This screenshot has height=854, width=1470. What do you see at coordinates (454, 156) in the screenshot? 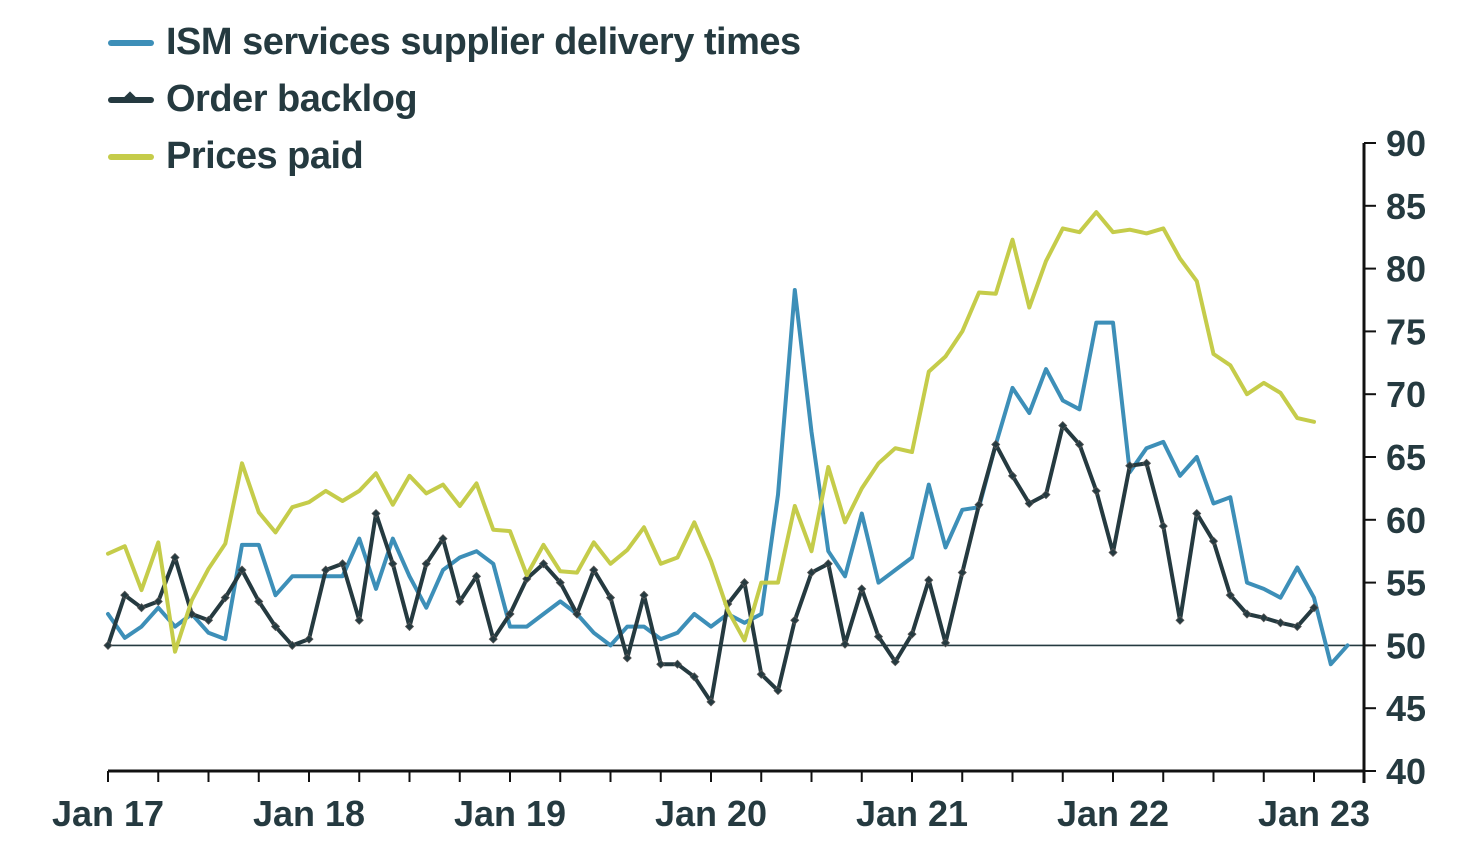
I see `legend-item-prices-paid: Prices paid` at bounding box center [454, 156].